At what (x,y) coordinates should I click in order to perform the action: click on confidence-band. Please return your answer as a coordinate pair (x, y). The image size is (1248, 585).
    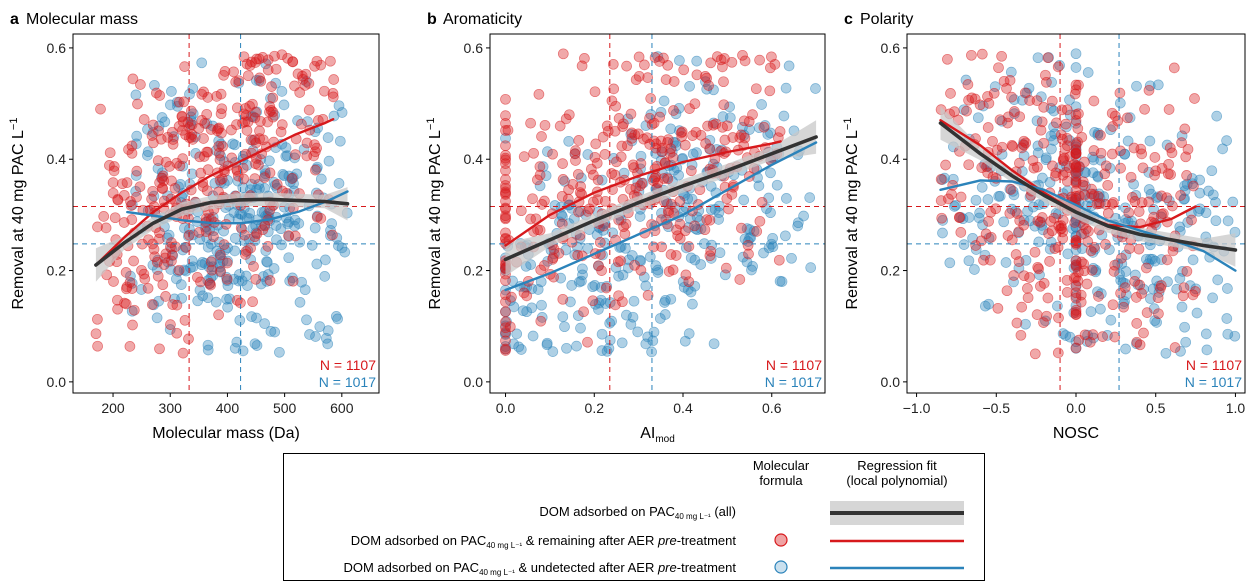
    Looking at the image, I should click on (221, 234).